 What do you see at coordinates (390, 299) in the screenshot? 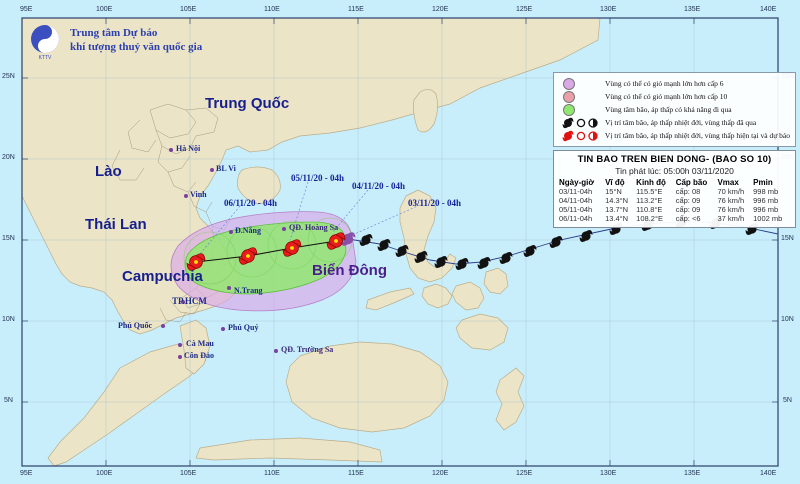
I see `landmass-palawan` at bounding box center [390, 299].